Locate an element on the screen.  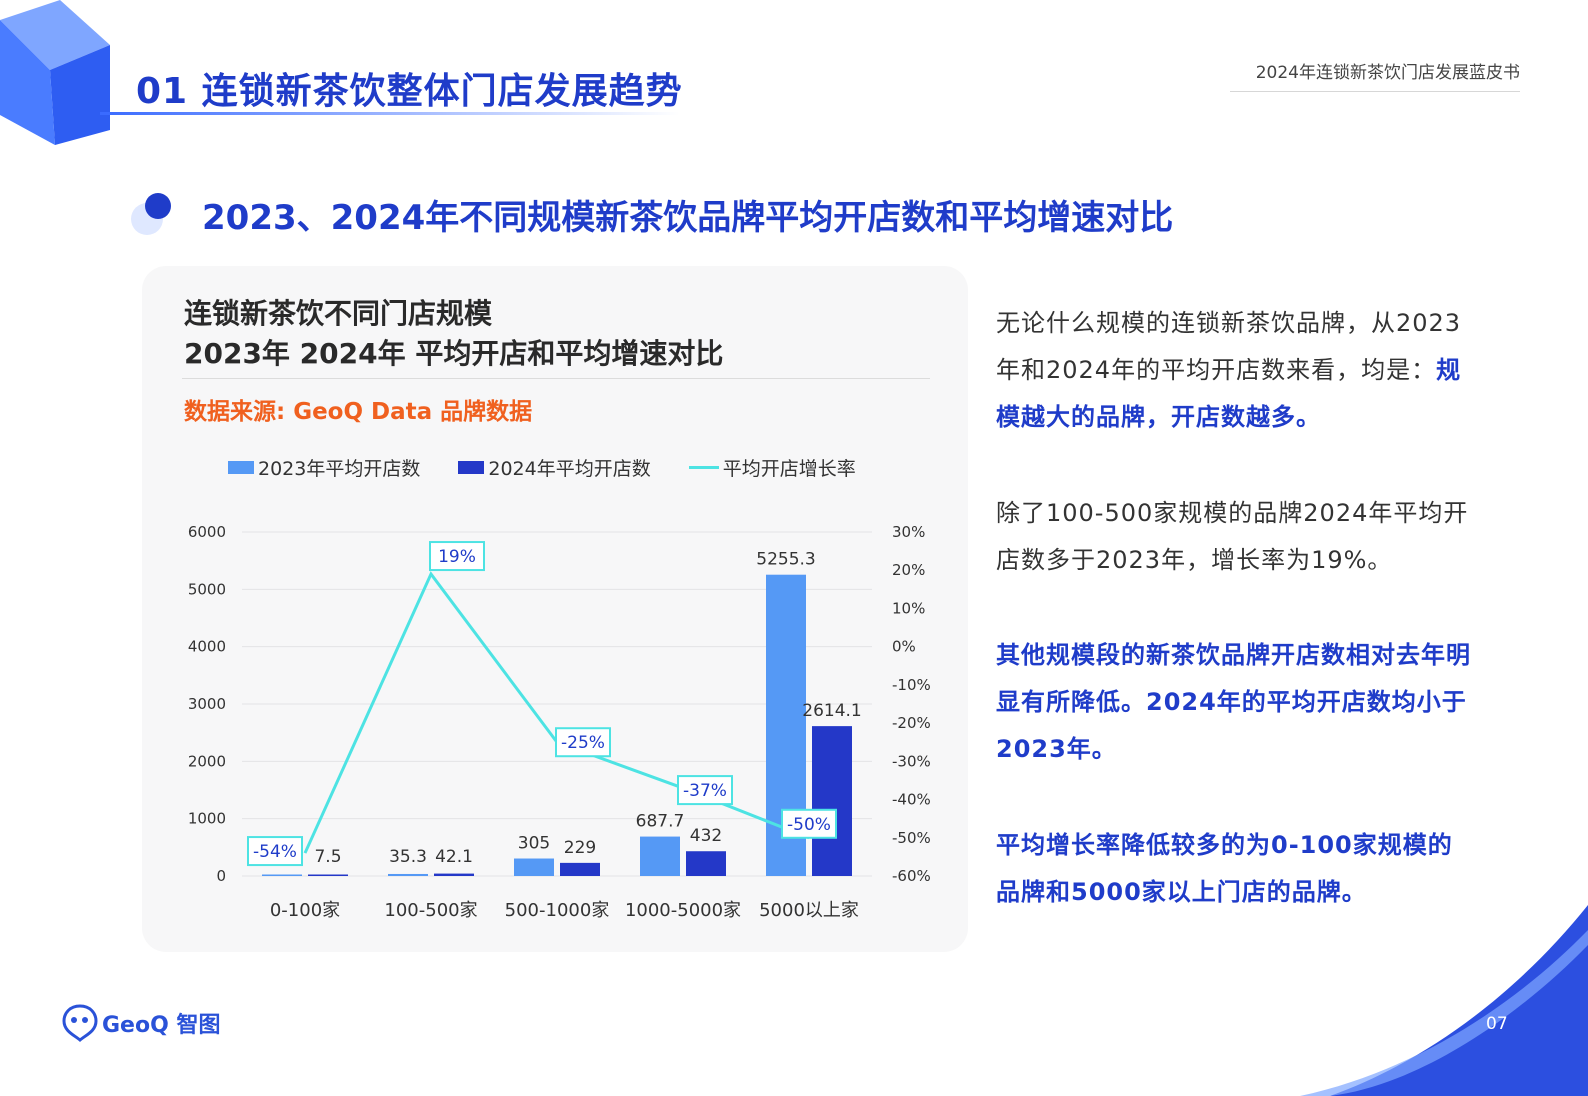
legend-item-growth: 平均开店增长率 is located at coordinates (772, 467).